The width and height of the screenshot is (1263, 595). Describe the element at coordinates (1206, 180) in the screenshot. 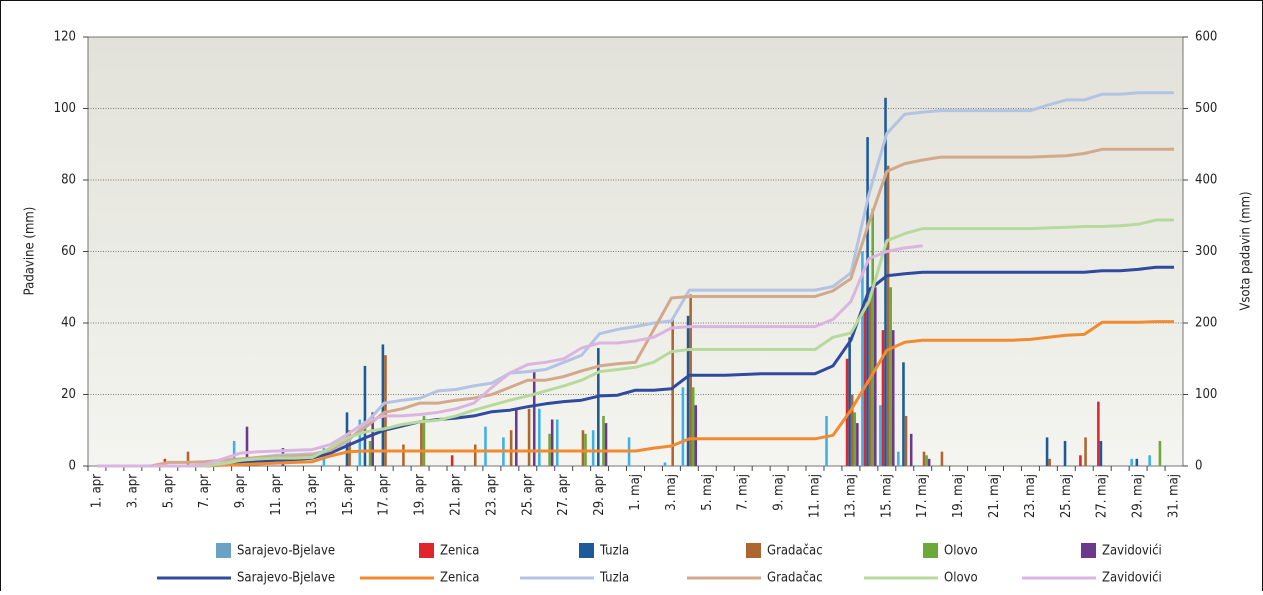

I see `y2-tick-label: 400` at that location.